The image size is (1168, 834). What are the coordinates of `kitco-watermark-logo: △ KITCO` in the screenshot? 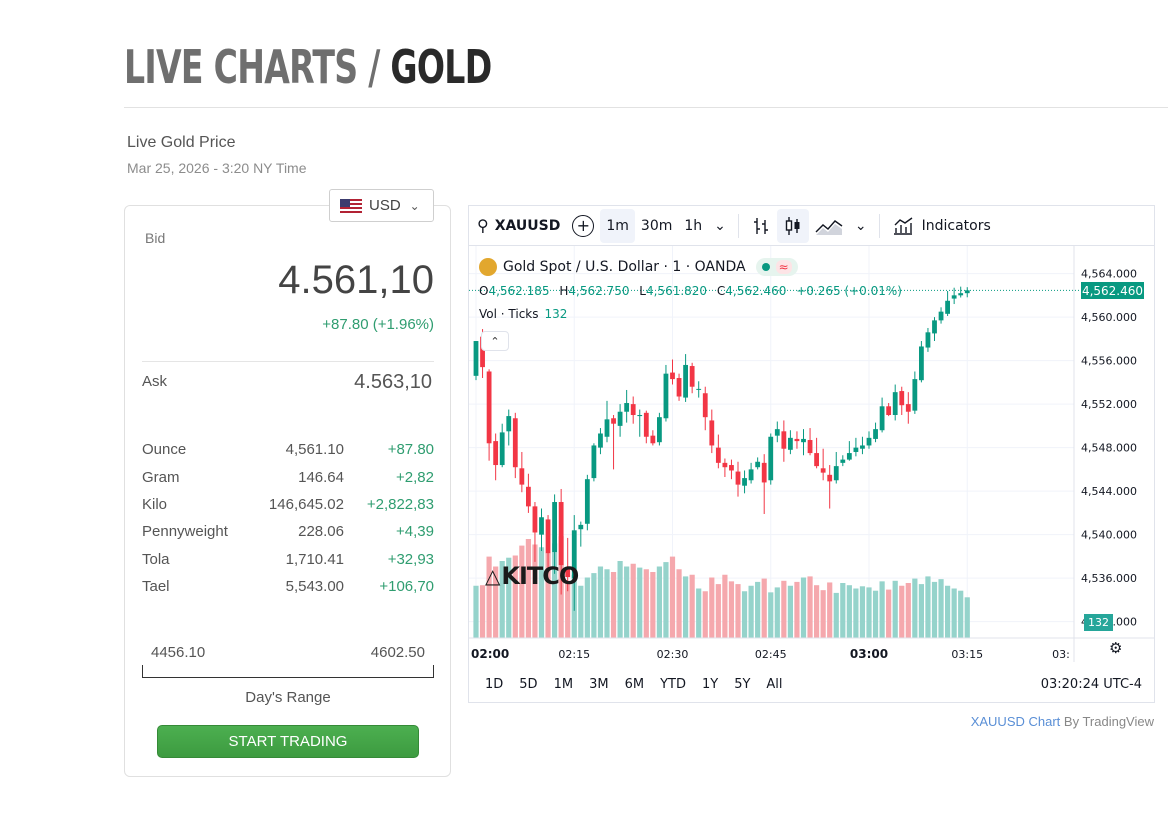 It's located at (532, 576).